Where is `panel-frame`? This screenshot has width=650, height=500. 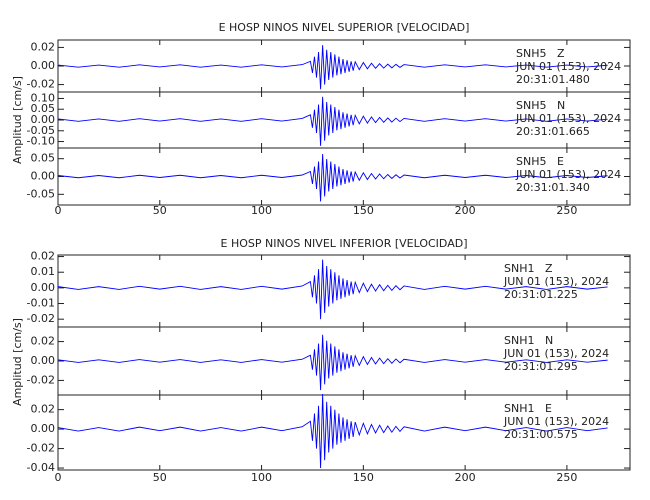 panel-frame is located at coordinates (344, 432).